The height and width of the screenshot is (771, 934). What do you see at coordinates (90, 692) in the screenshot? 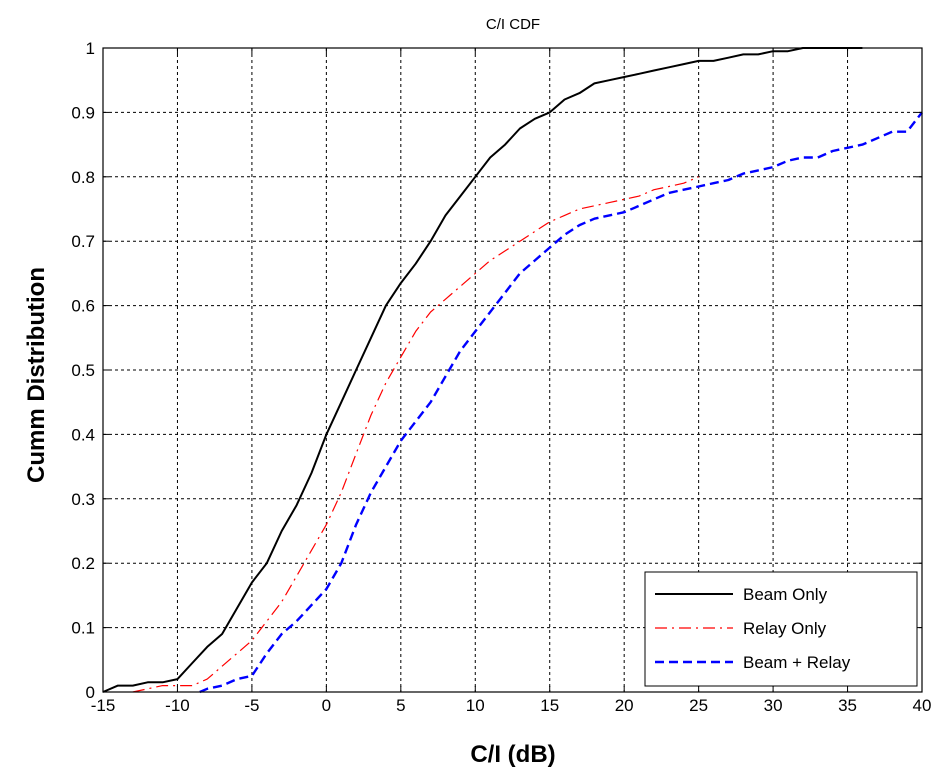
I see `y-tick-label: 0` at bounding box center [90, 692].